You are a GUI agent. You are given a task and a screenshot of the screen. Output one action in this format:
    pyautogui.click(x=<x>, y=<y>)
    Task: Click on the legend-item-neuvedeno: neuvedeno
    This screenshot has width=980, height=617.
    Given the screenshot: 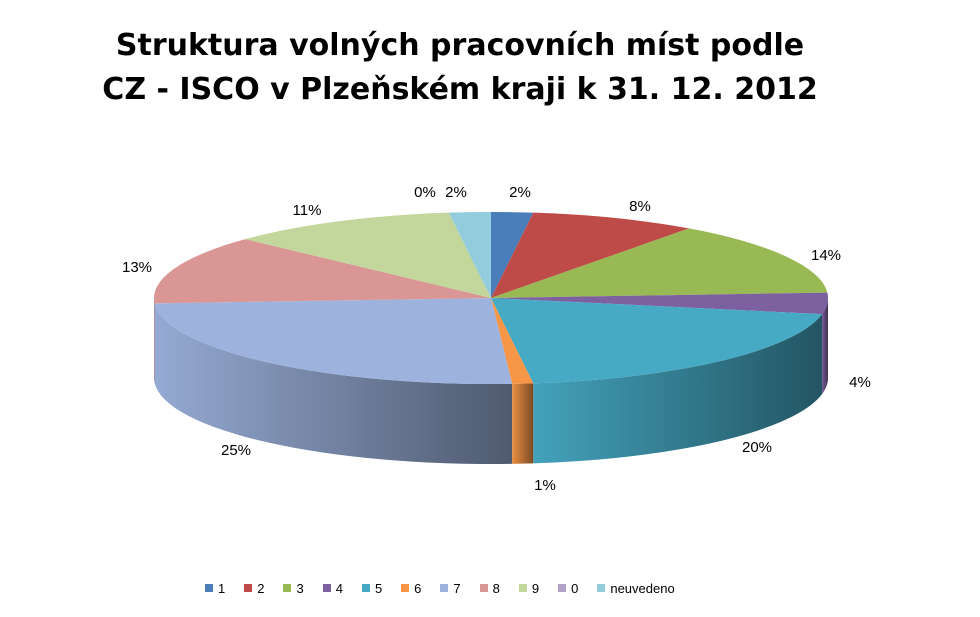 What is the action you would take?
    pyautogui.click(x=636, y=588)
    